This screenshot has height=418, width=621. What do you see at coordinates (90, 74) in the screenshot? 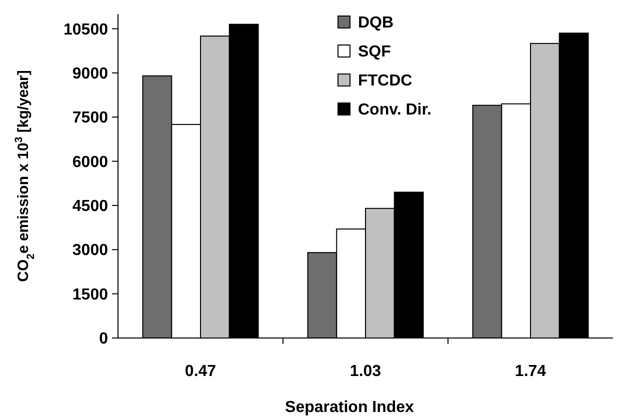
I see `y-tick-label: 9000` at bounding box center [90, 74].